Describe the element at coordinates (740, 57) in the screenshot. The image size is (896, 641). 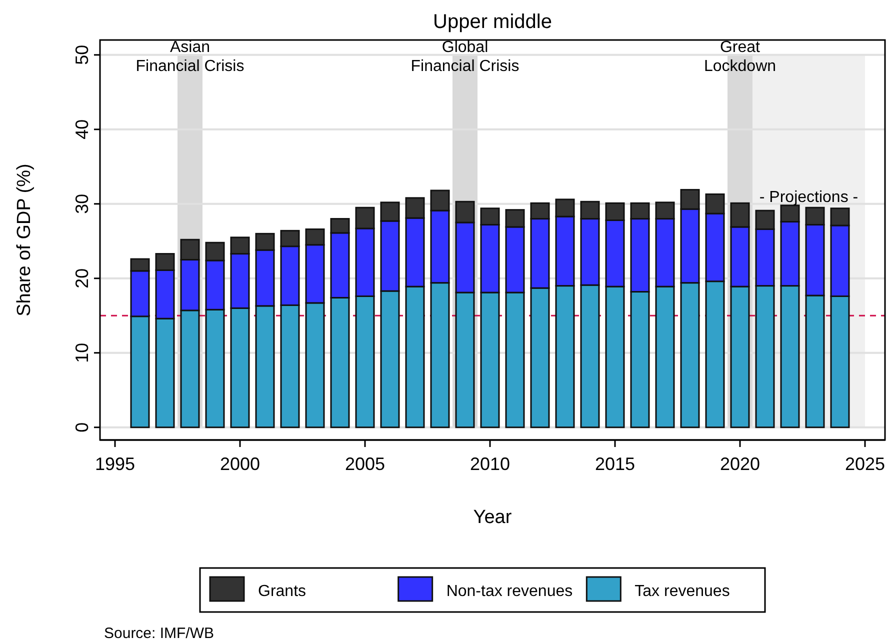
I see `band-label: Great Lockdown` at that location.